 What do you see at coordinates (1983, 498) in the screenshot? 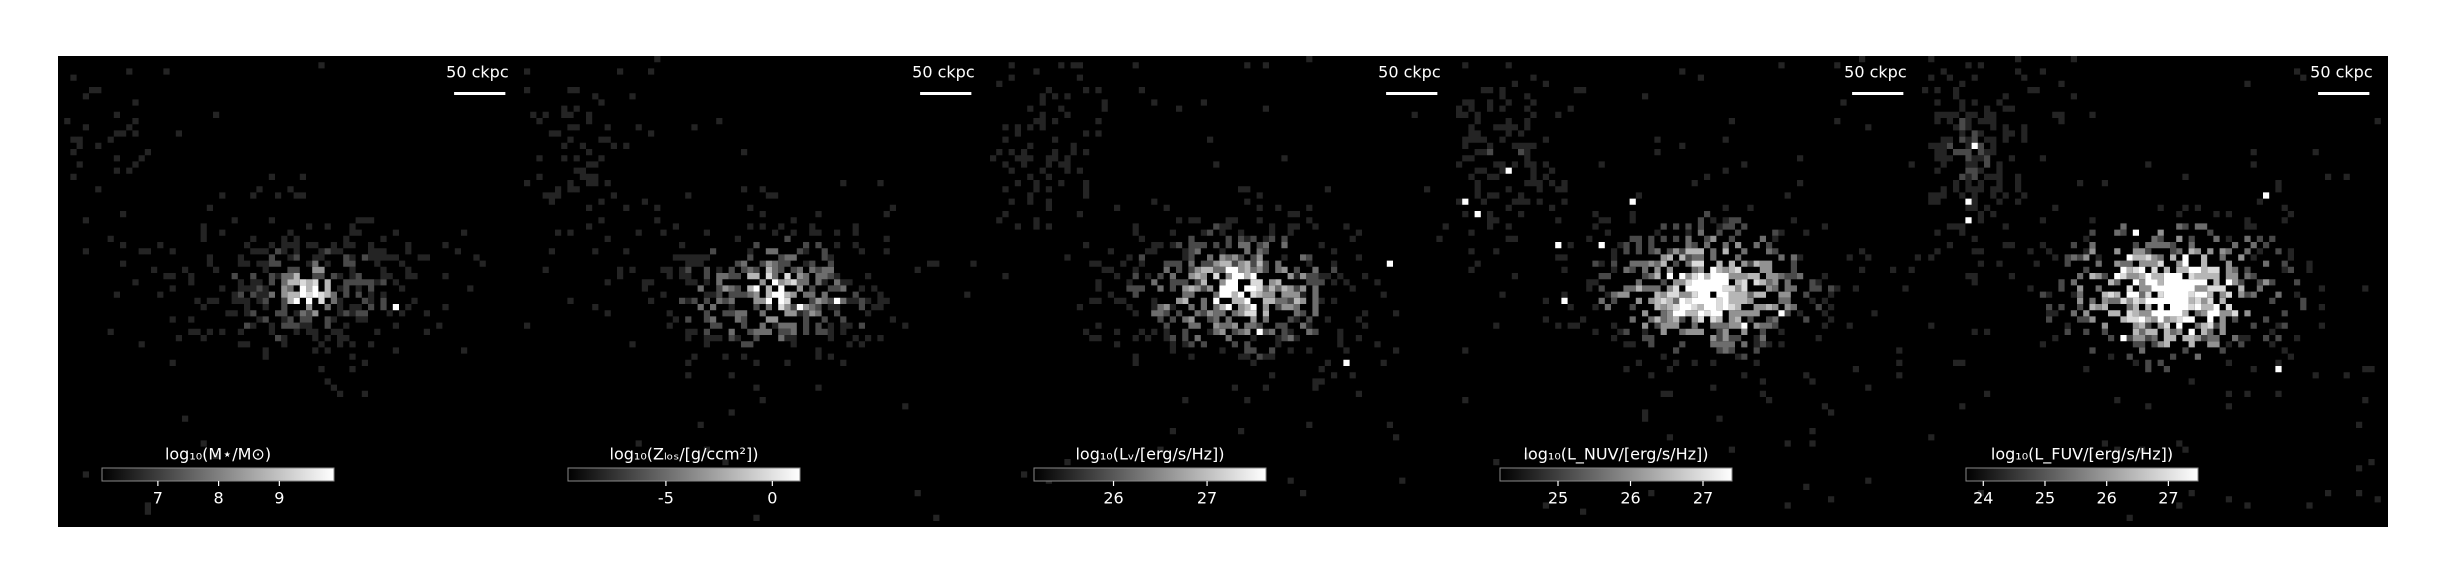
I see `colorbar-tick-label: 24` at bounding box center [1983, 498].